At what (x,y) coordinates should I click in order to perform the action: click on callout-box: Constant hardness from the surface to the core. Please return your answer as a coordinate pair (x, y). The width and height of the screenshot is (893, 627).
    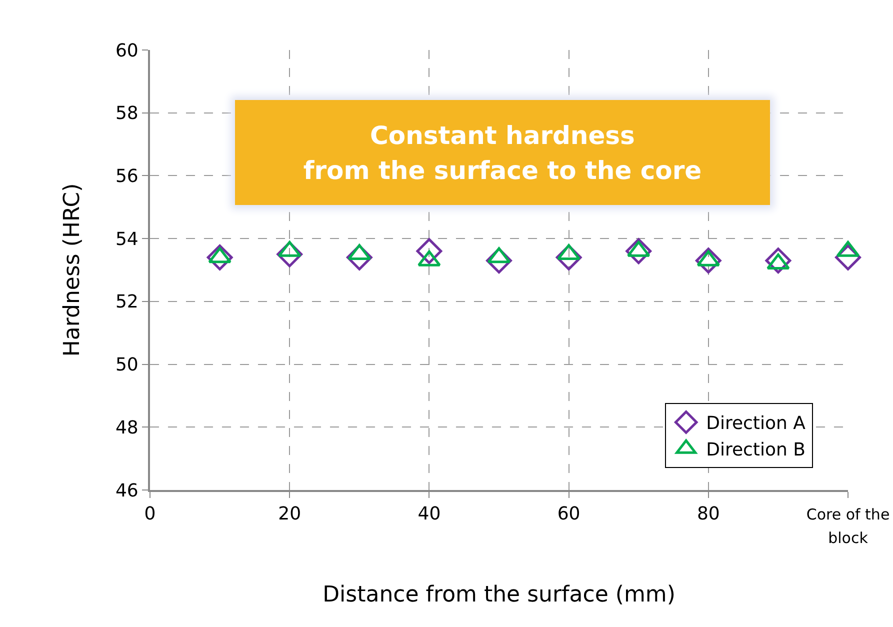
    Looking at the image, I should click on (502, 152).